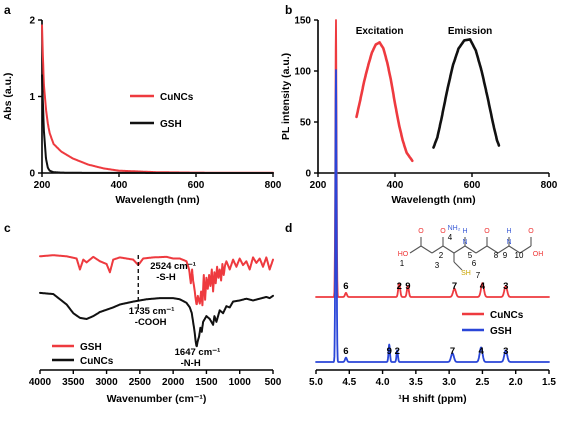  What do you see at coordinates (466, 273) in the screenshot?
I see `structure-atom-11: SH` at bounding box center [466, 273].